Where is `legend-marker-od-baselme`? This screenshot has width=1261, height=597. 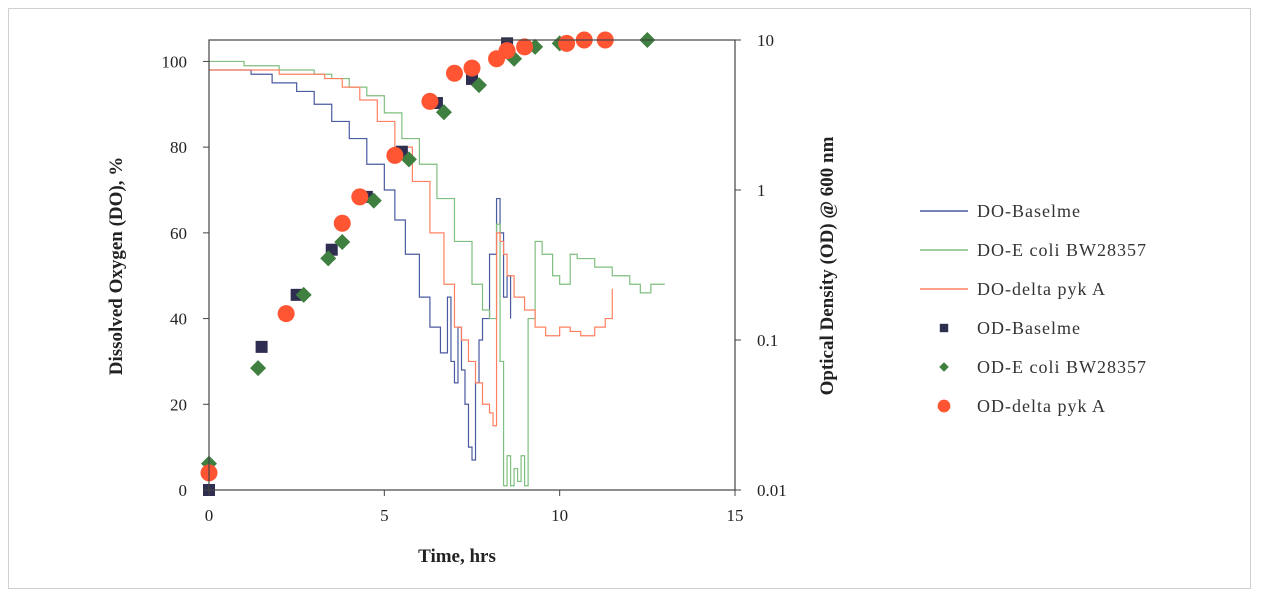 legend-marker-od-baselme is located at coordinates (944, 328).